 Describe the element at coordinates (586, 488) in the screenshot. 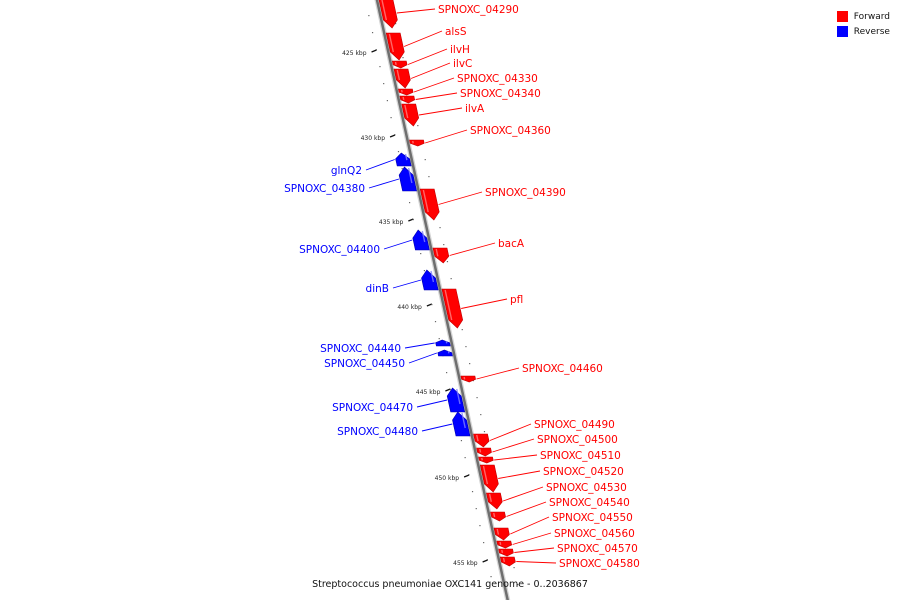

I see `gene-label: SPNOXC_04530` at that location.